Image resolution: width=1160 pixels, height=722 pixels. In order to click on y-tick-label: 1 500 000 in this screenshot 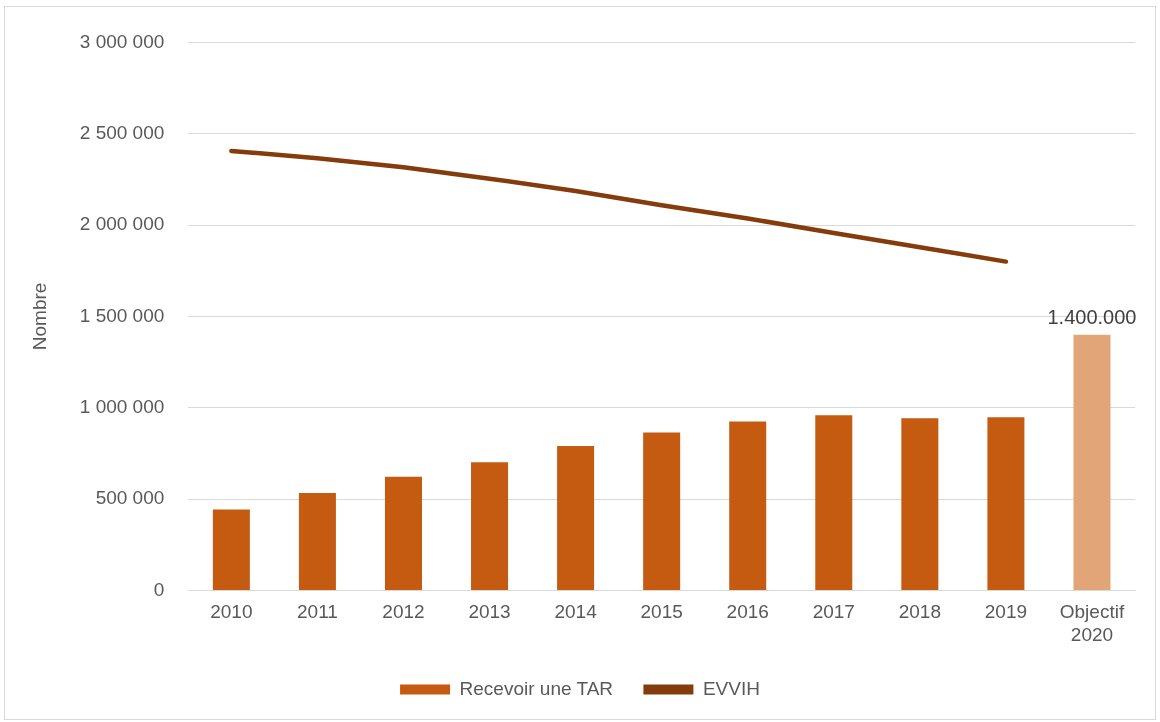, I will do `click(122, 315)`.